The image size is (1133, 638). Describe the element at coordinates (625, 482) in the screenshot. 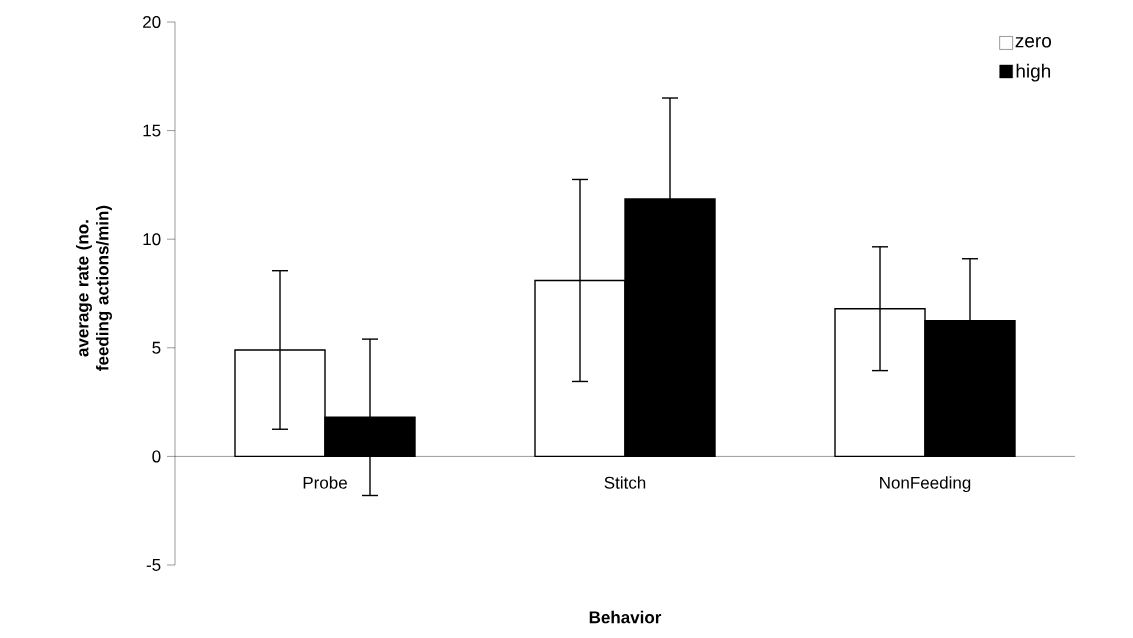

I see `x-tick-label: Stitch` at that location.